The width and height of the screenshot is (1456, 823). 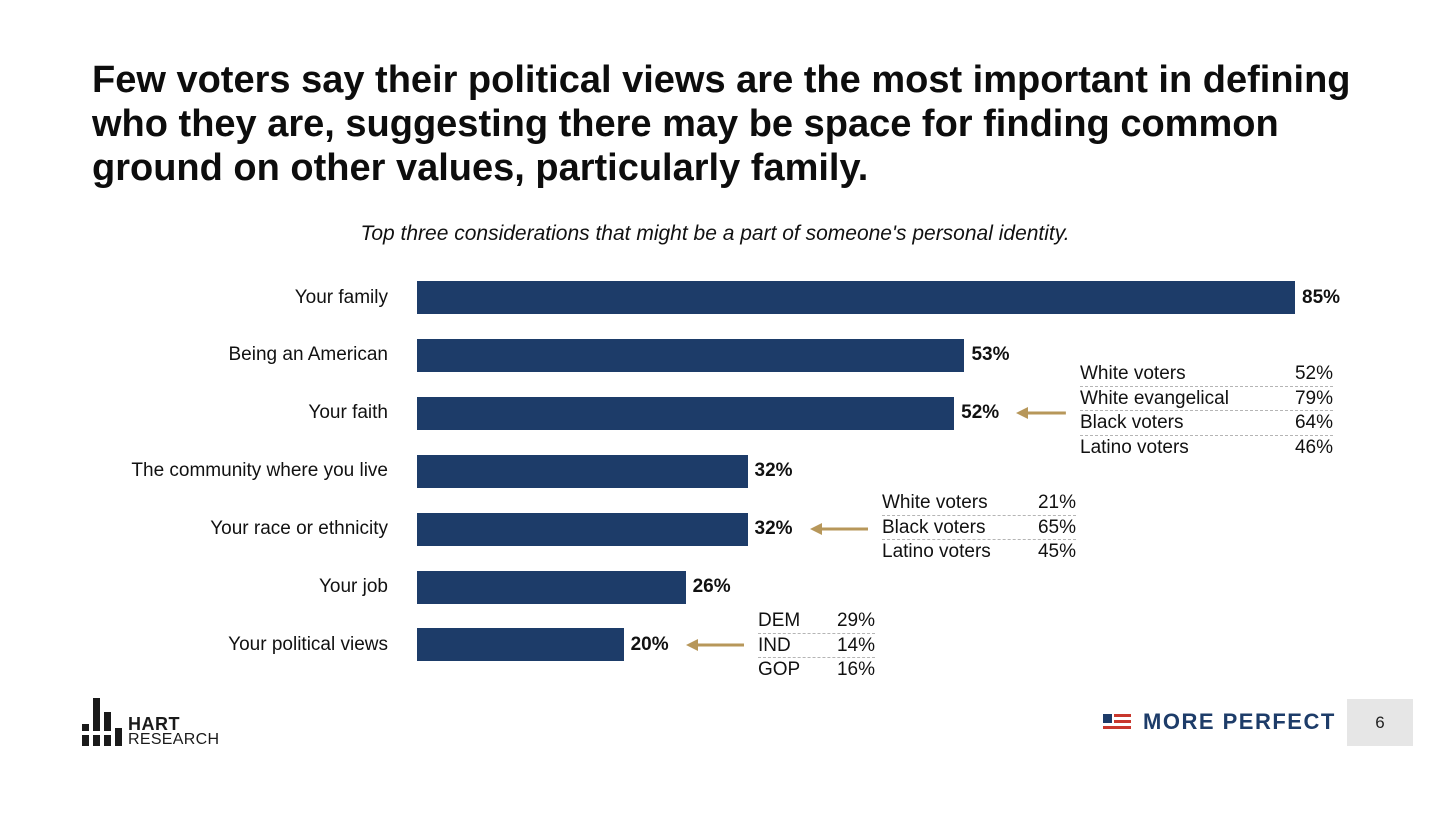 What do you see at coordinates (1056, 502) in the screenshot?
I see `breakout-row-value: 21%` at bounding box center [1056, 502].